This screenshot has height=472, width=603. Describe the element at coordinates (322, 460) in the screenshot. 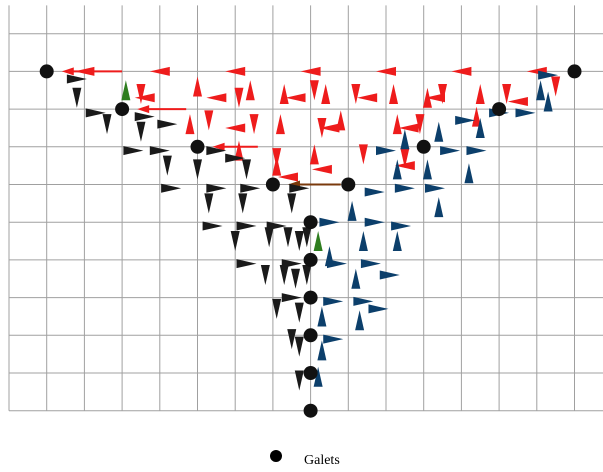

I see `legend-label: Galets` at that location.